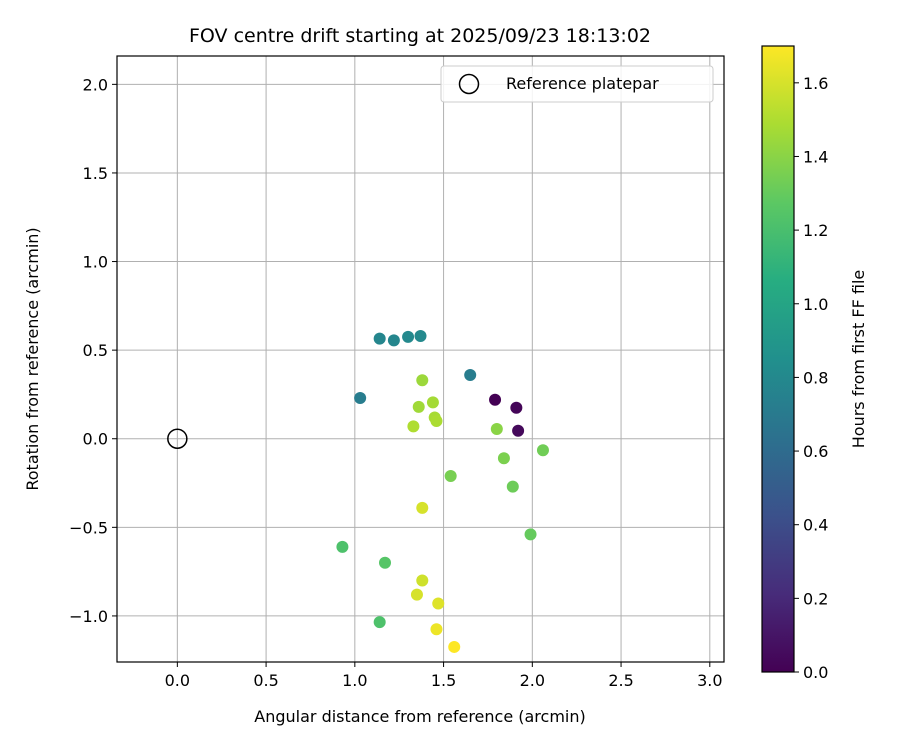 This screenshot has width=900, height=750. Describe the element at coordinates (620, 680) in the screenshot. I see `x-tick-label: 2.5` at that location.